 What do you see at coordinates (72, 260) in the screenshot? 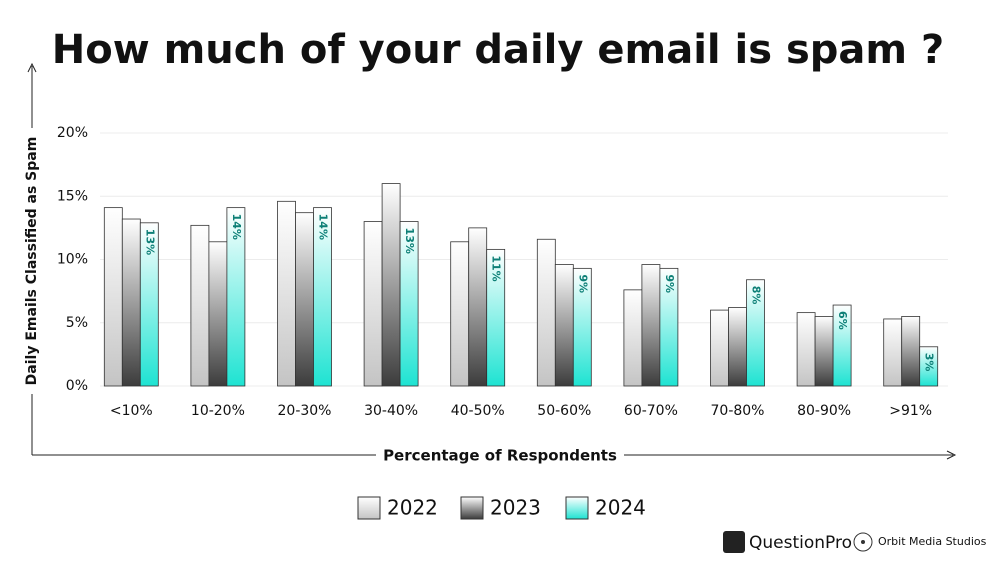
I see `y-tick-label: 10%` at bounding box center [72, 260].